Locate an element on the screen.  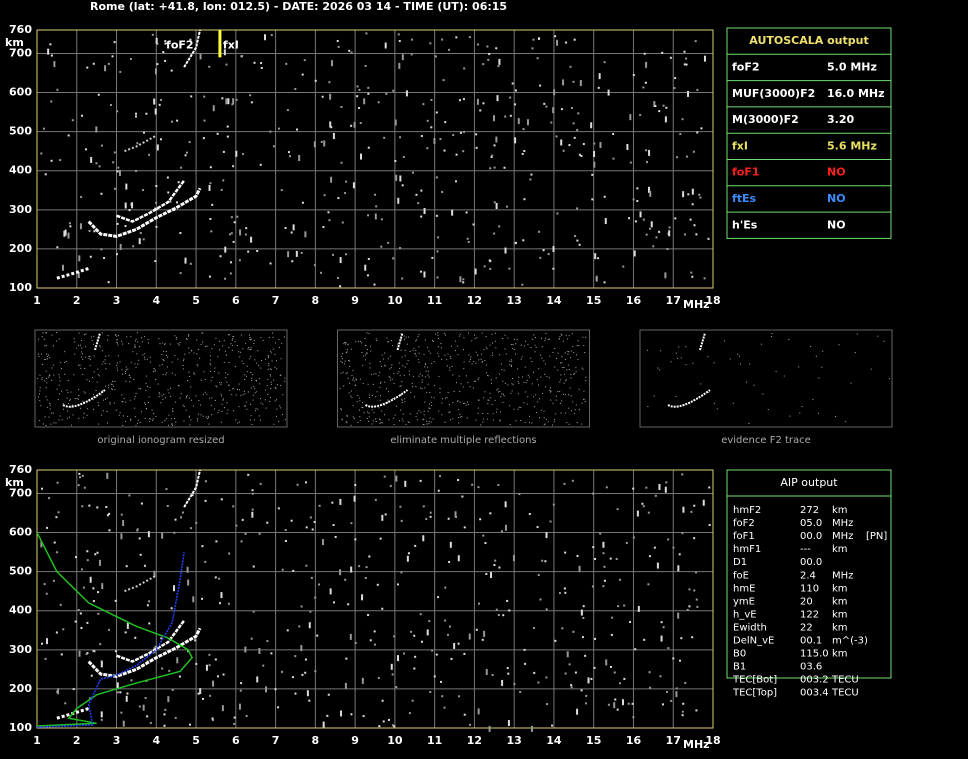
y-tick-label: 100 is located at coordinates (20, 287).